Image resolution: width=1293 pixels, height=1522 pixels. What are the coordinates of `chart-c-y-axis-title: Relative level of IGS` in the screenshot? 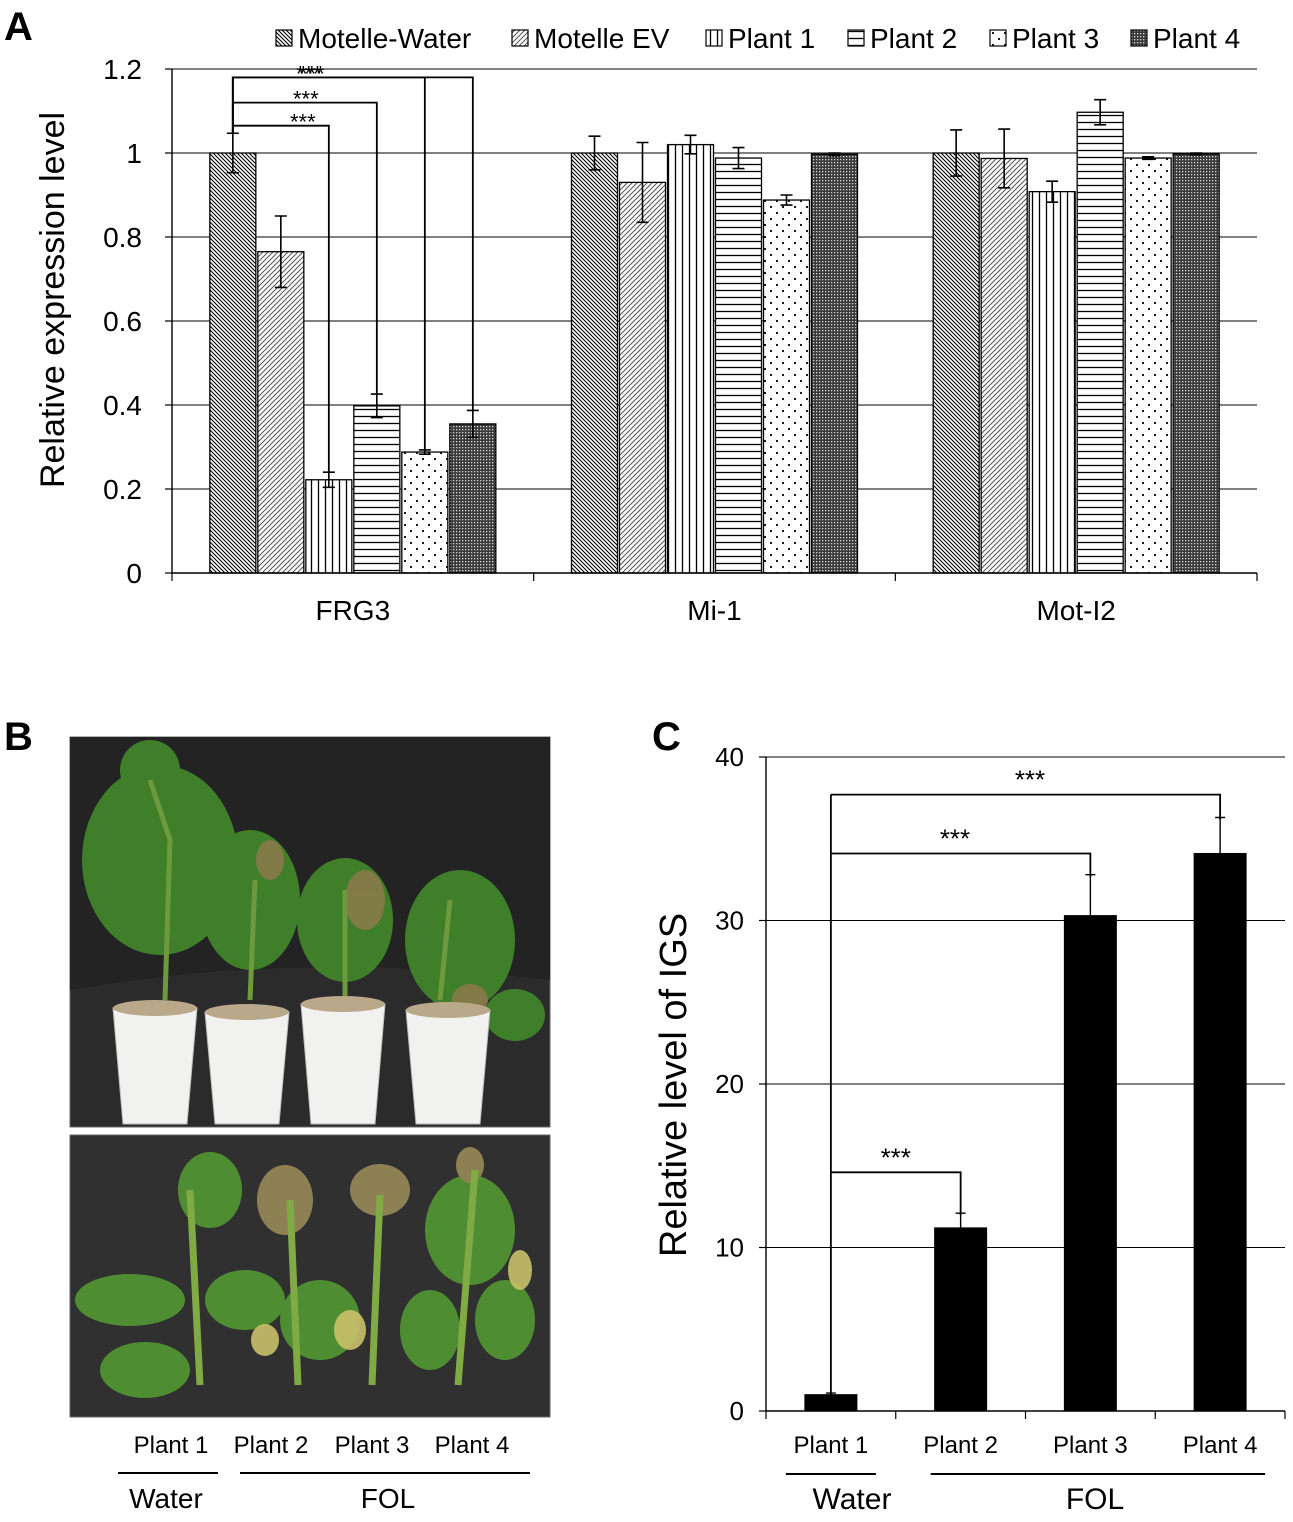 It's located at (674, 1085).